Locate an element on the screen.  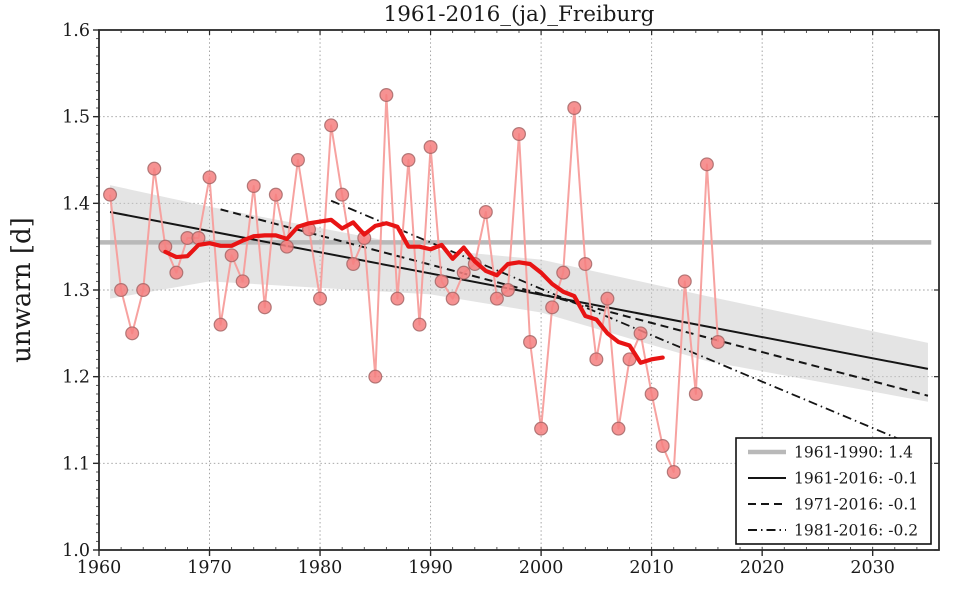
x-tick-label: 1960 is located at coordinates (99, 568).